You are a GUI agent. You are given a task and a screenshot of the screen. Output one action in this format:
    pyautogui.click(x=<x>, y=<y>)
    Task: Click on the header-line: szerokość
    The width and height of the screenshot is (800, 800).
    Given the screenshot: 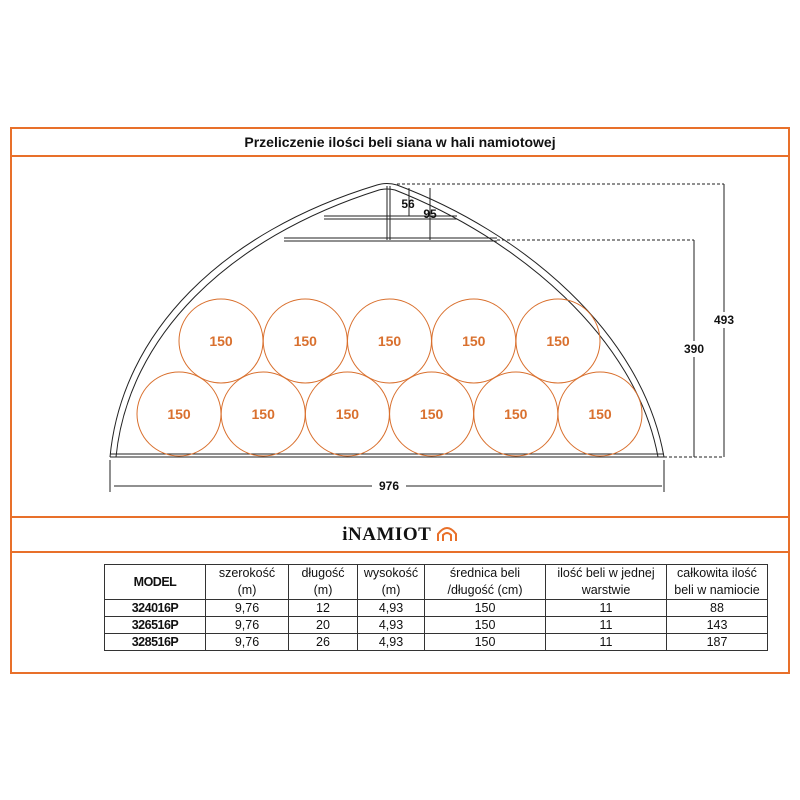 What is the action you would take?
    pyautogui.click(x=247, y=573)
    